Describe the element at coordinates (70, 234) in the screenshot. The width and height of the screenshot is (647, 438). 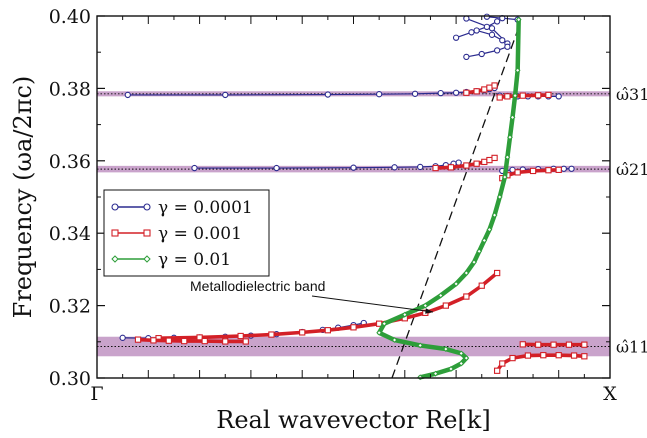
I see `y-tick-label: 0.34` at that location.